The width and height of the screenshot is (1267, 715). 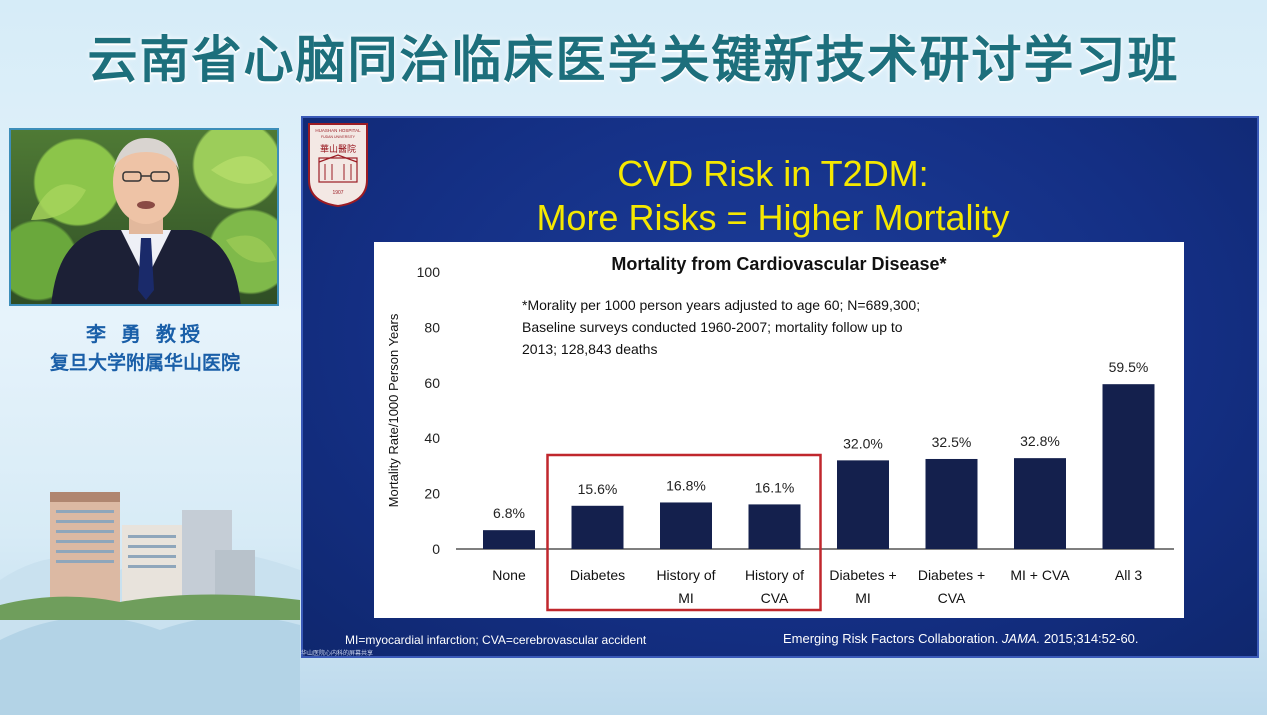 What do you see at coordinates (597, 575) in the screenshot?
I see `x-category-label: Diabetes` at bounding box center [597, 575].